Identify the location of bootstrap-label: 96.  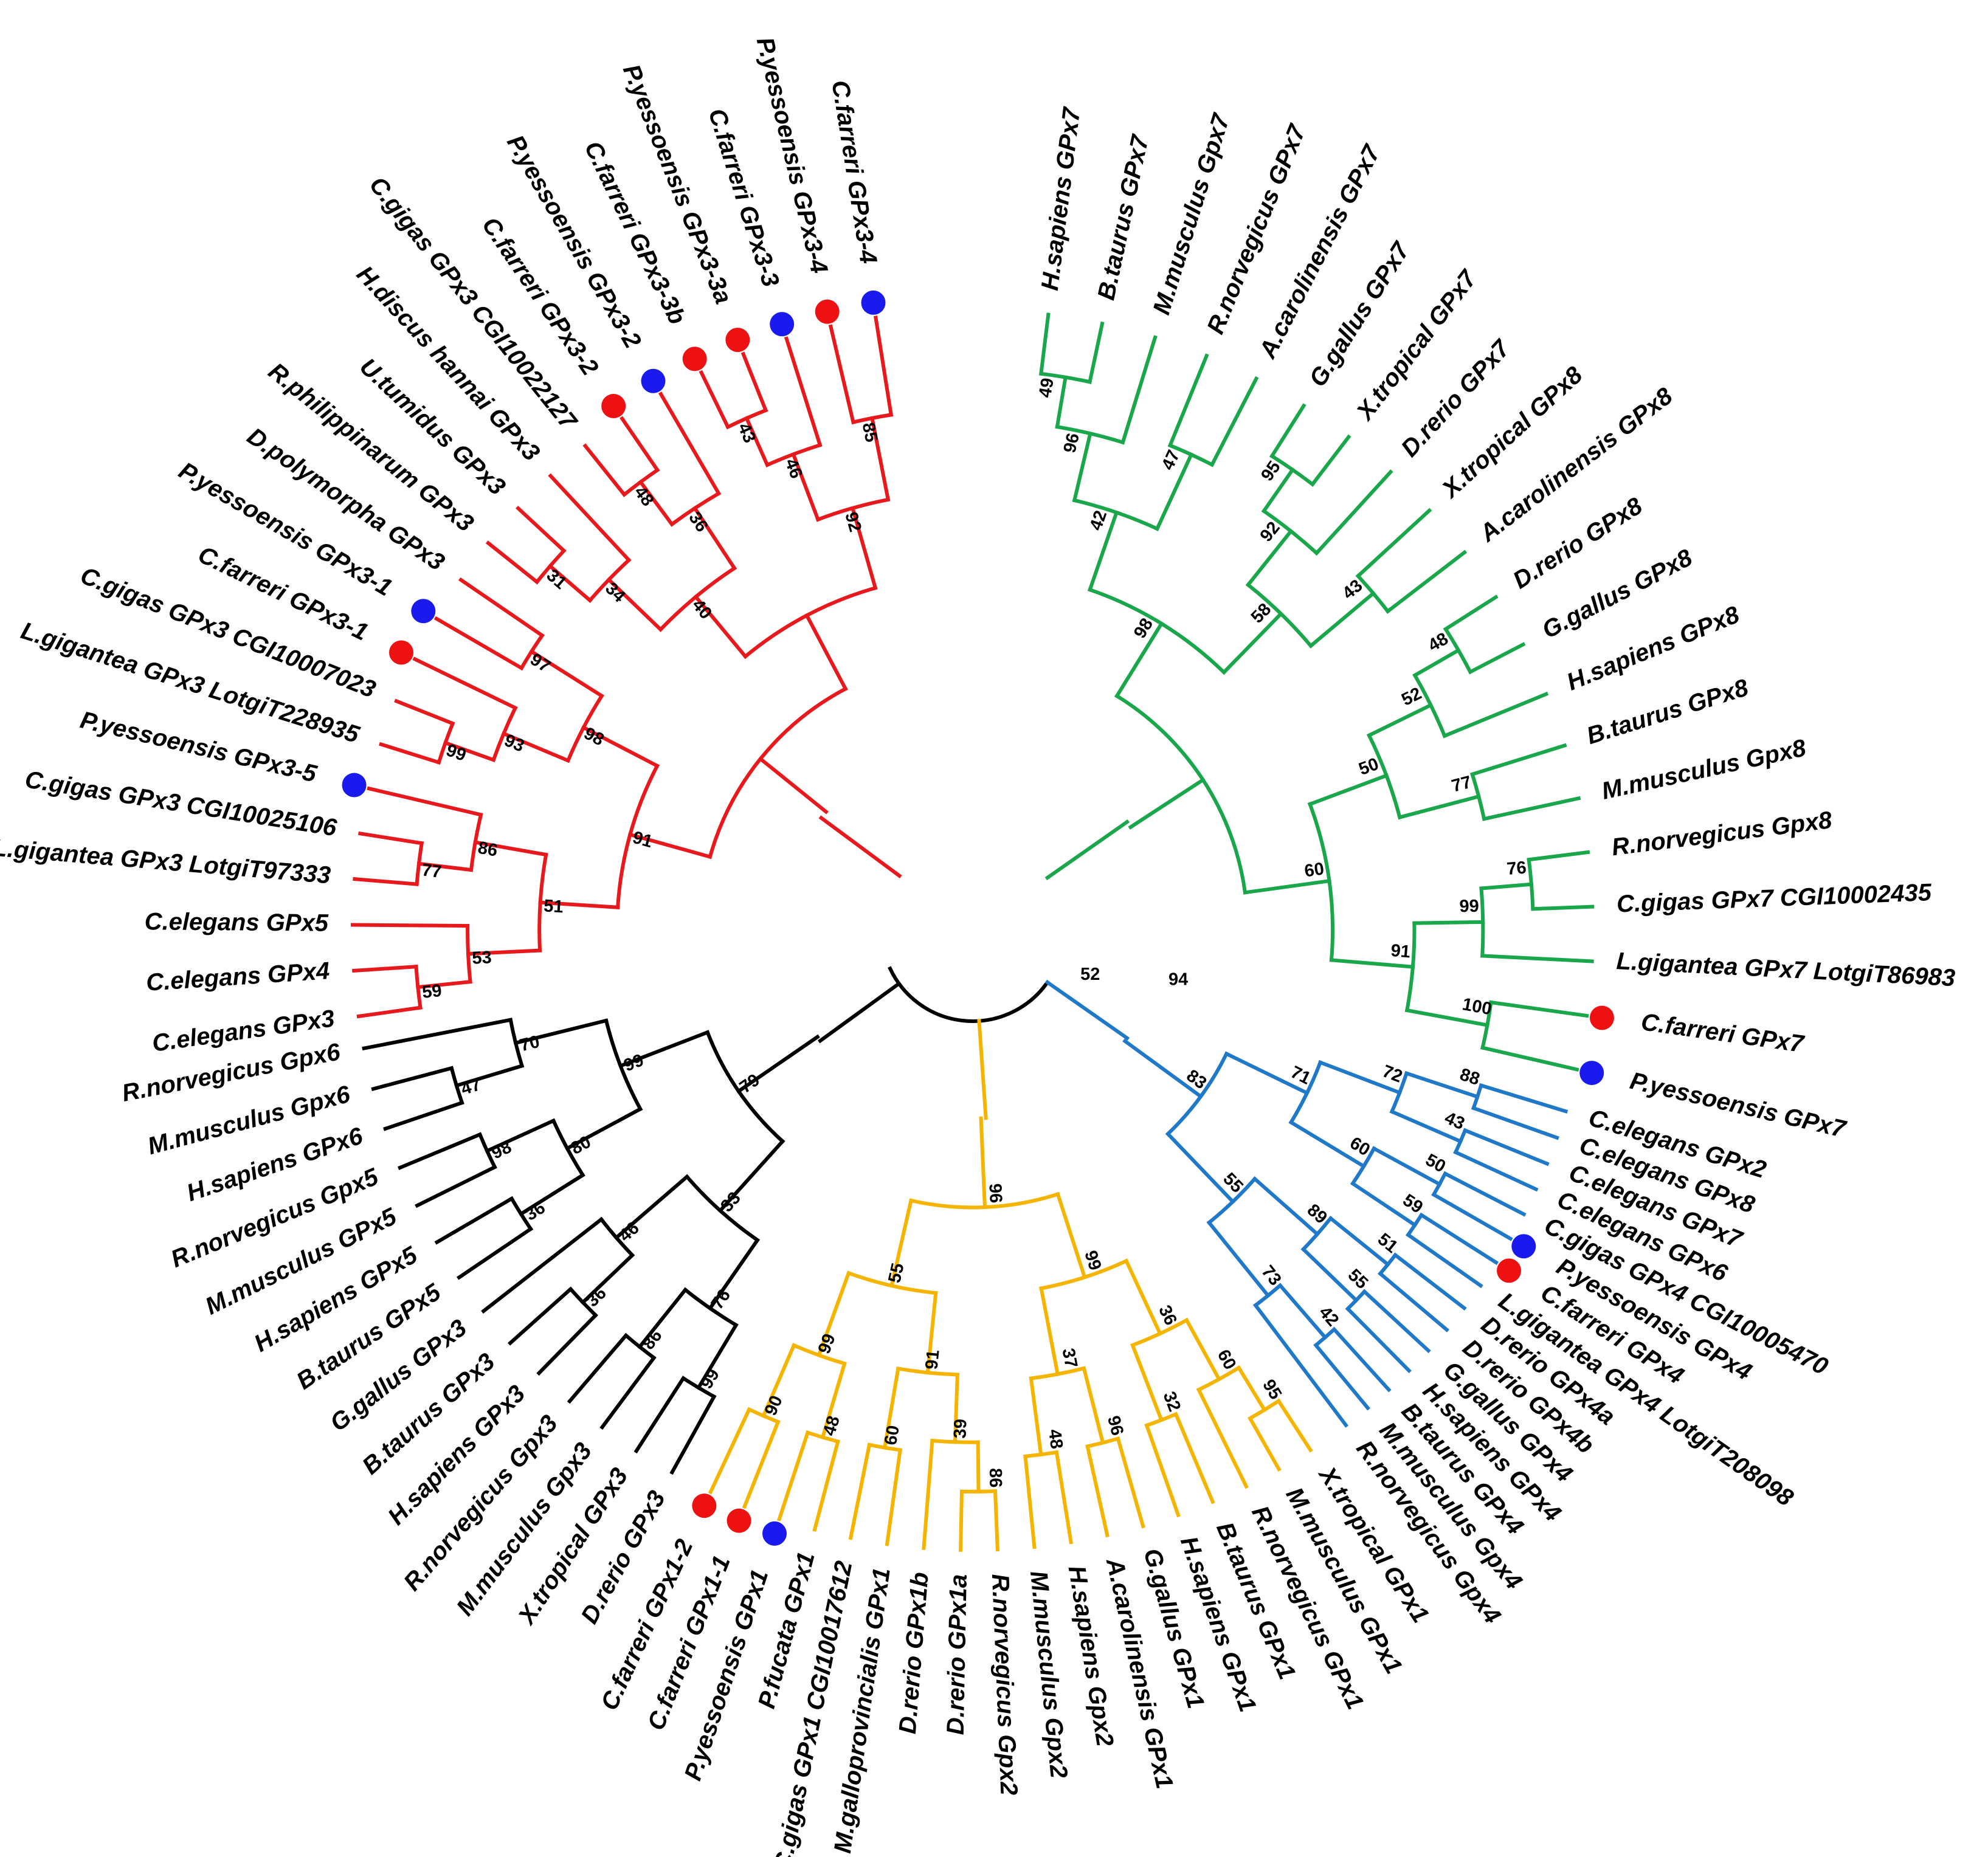
(995, 1193).